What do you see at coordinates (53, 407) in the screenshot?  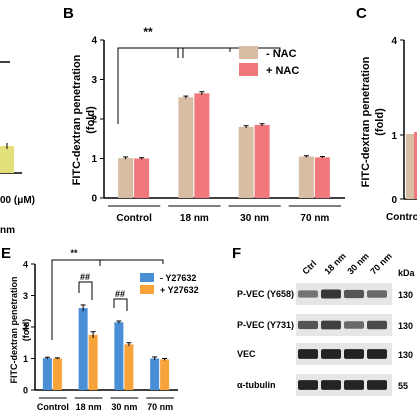 I see `panel-e-xtick-label: Control` at bounding box center [53, 407].